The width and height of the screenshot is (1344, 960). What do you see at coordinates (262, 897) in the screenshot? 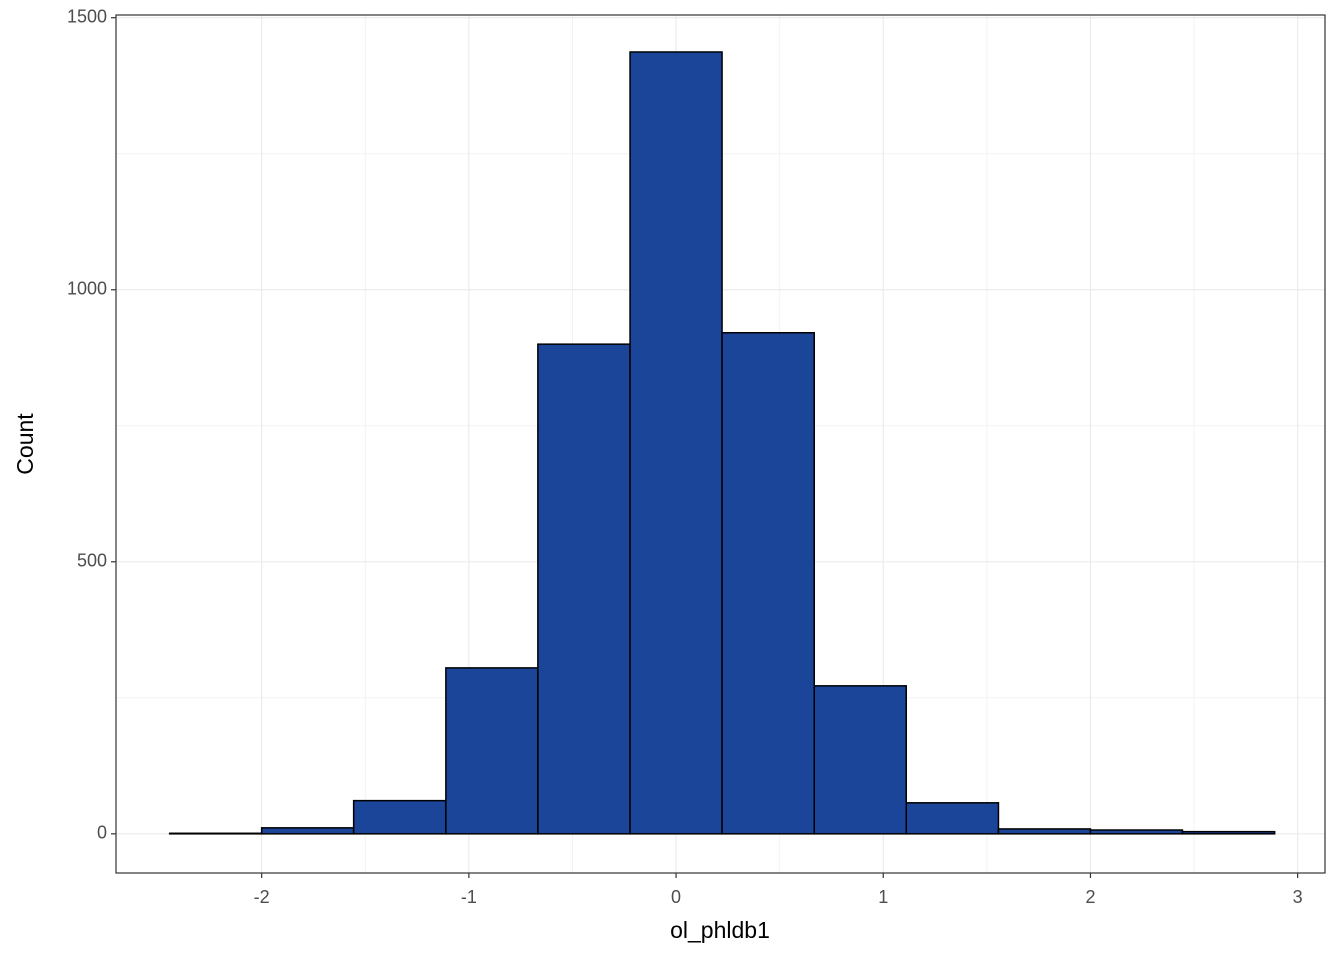
I see `x-tick-label: -2` at bounding box center [262, 897].